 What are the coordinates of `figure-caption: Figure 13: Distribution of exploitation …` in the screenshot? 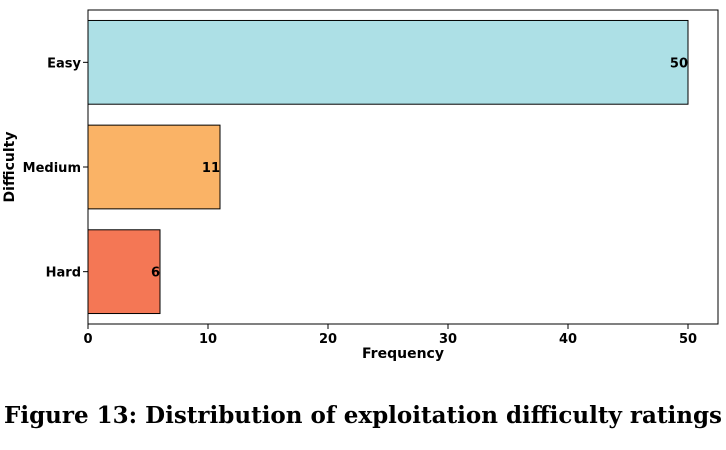 It's located at (363, 415).